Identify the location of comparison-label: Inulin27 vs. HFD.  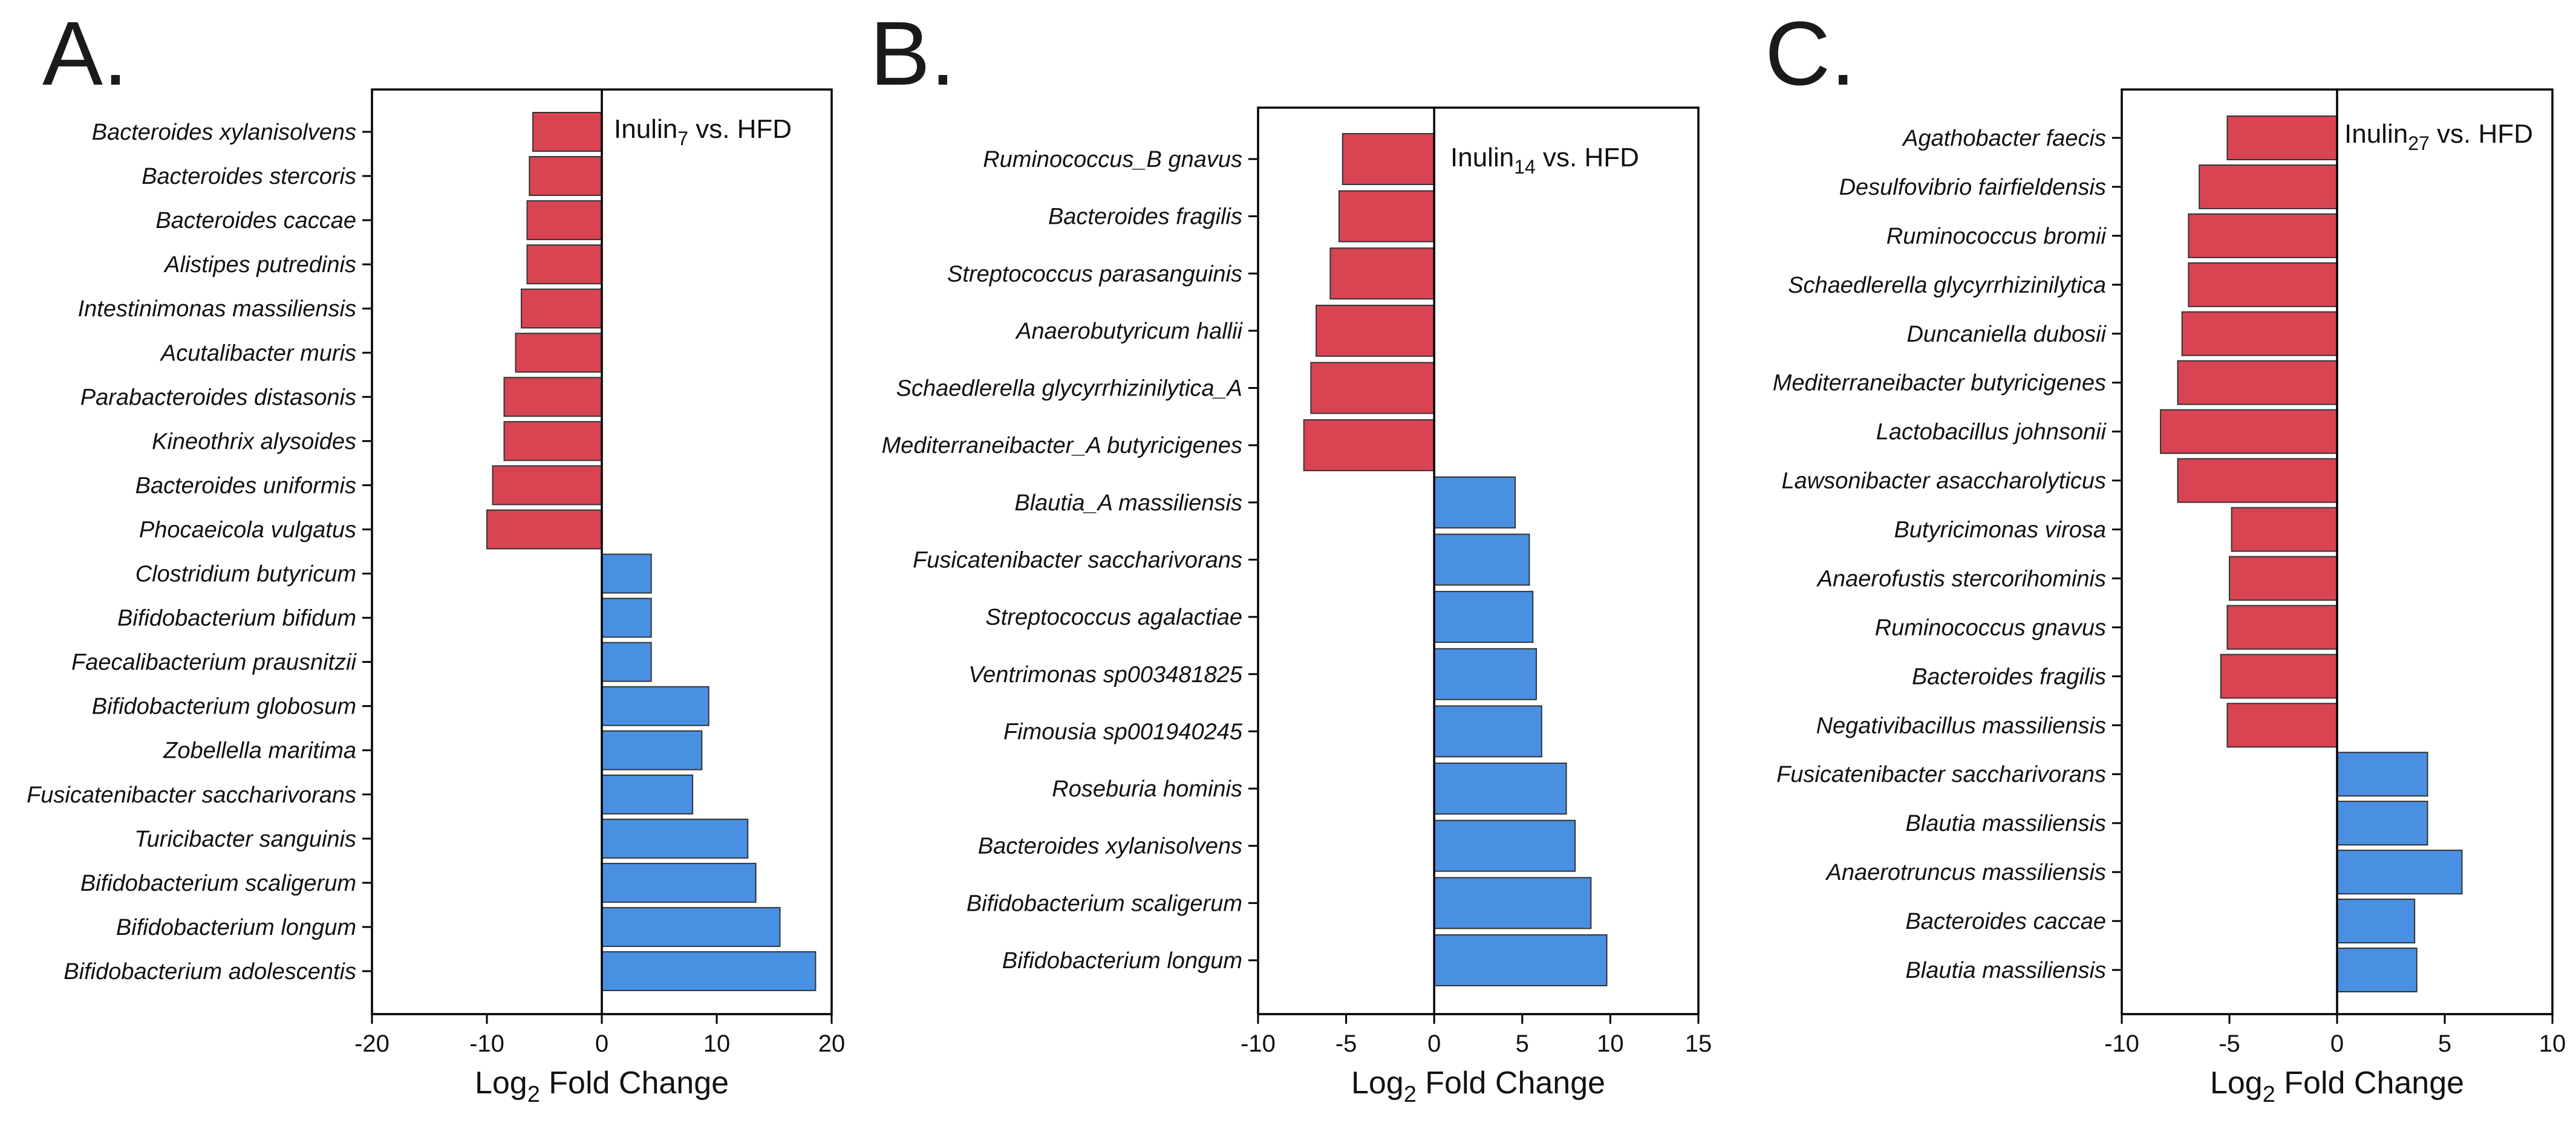
(2438, 136).